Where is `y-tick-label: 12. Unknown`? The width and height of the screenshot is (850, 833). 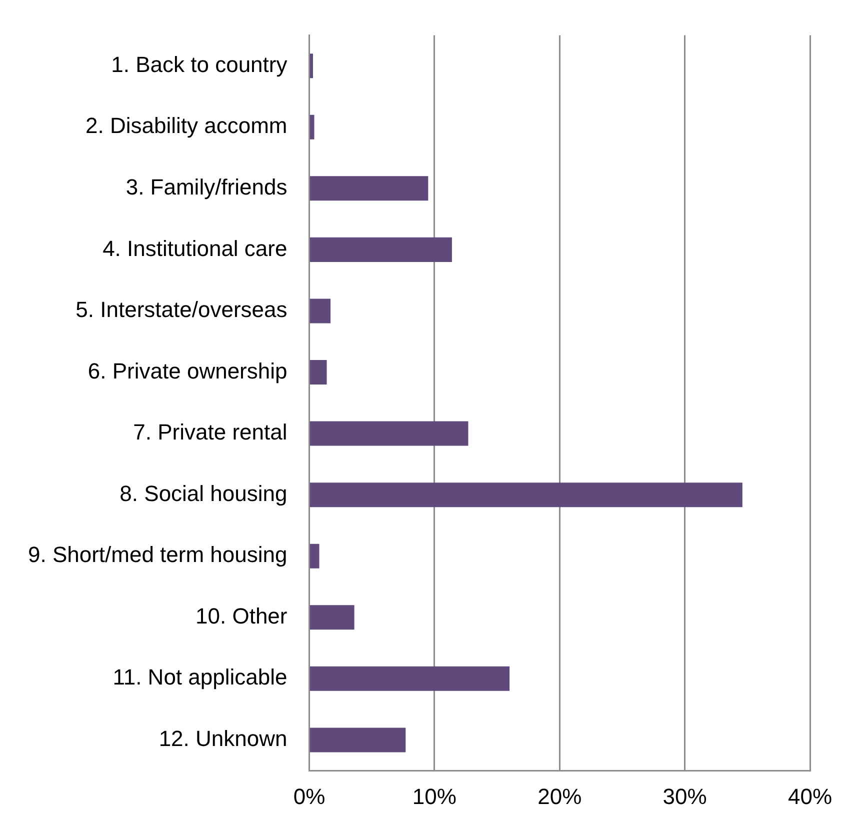
y-tick-label: 12. Unknown is located at coordinates (223, 739).